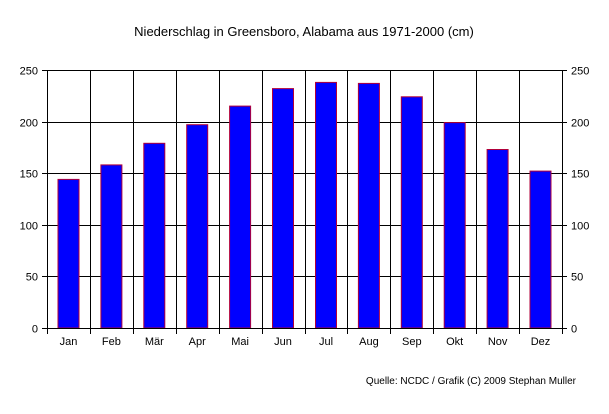 This screenshot has height=414, width=609. What do you see at coordinates (68, 253) in the screenshot?
I see `bar-Jan` at bounding box center [68, 253].